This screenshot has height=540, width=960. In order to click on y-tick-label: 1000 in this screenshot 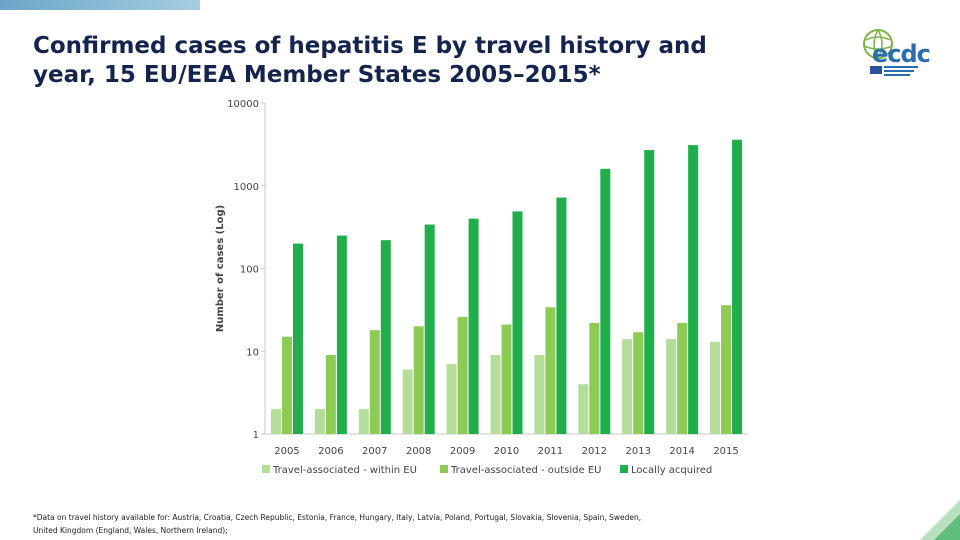, I will do `click(246, 187)`.